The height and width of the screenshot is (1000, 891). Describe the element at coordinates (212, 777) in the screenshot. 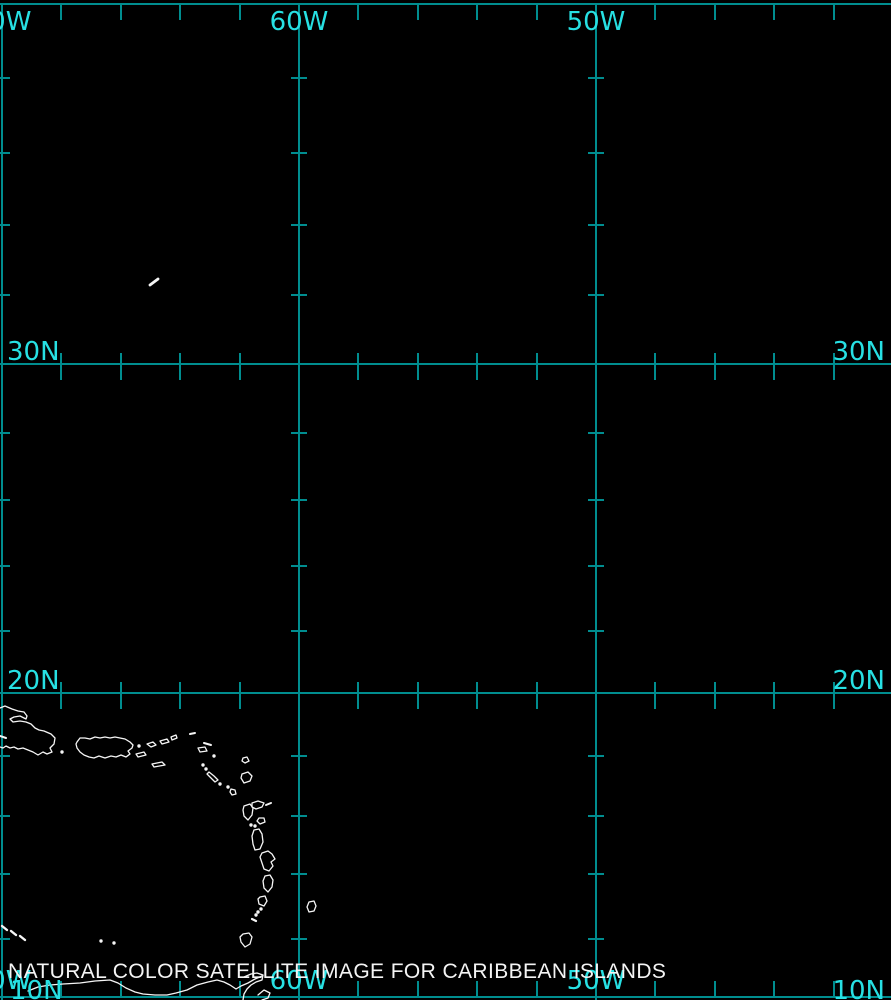

I see `coastline-st-kitts` at that location.